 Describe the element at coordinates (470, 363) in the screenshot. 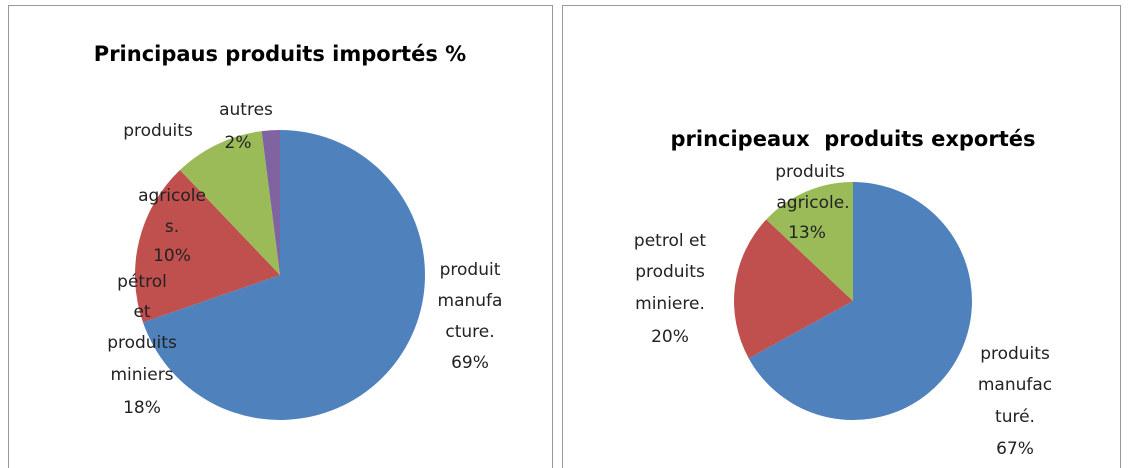

I see `value-label: 69%` at that location.